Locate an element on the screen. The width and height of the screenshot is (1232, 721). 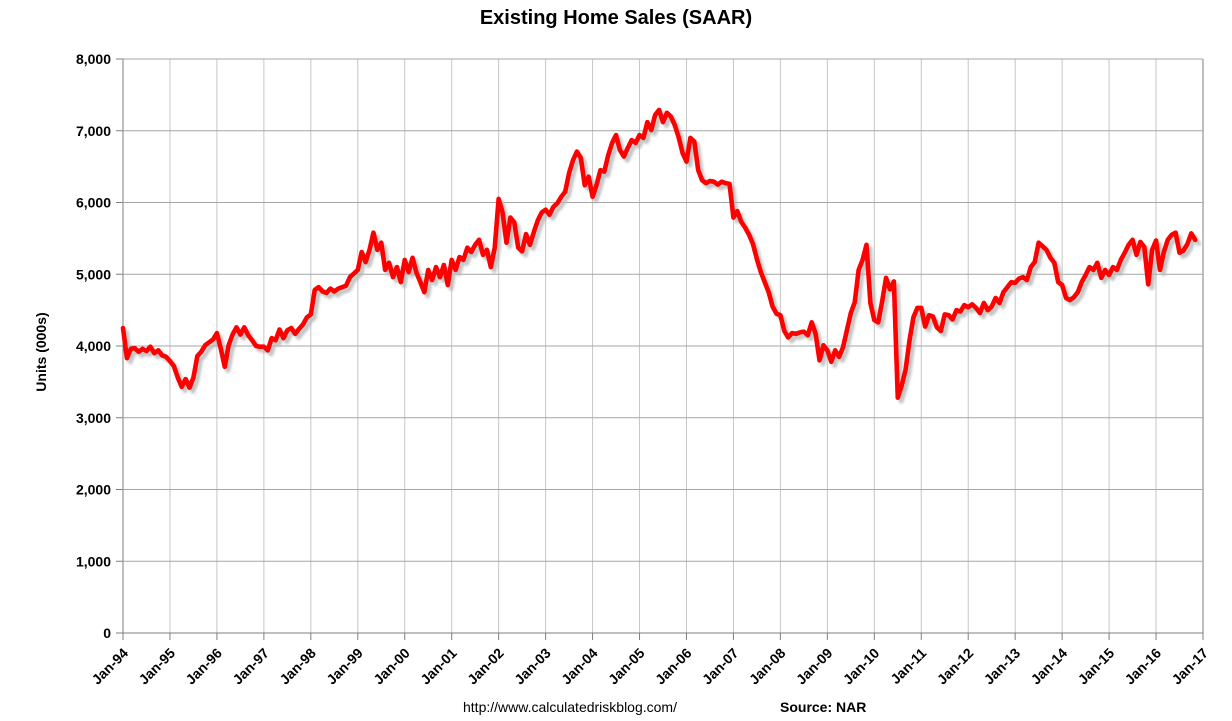
footer-source: Source: NAR is located at coordinates (823, 707).